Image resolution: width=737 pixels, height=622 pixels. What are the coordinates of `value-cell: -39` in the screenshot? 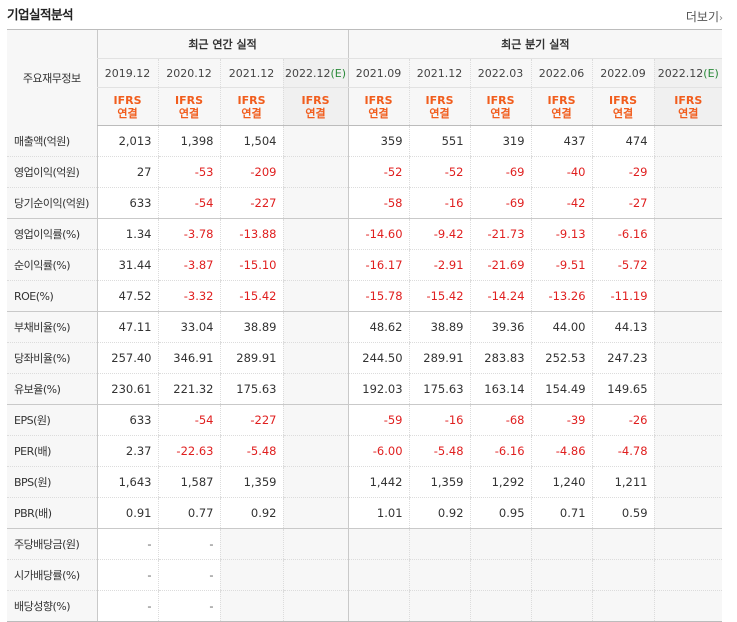 It's located at (561, 420).